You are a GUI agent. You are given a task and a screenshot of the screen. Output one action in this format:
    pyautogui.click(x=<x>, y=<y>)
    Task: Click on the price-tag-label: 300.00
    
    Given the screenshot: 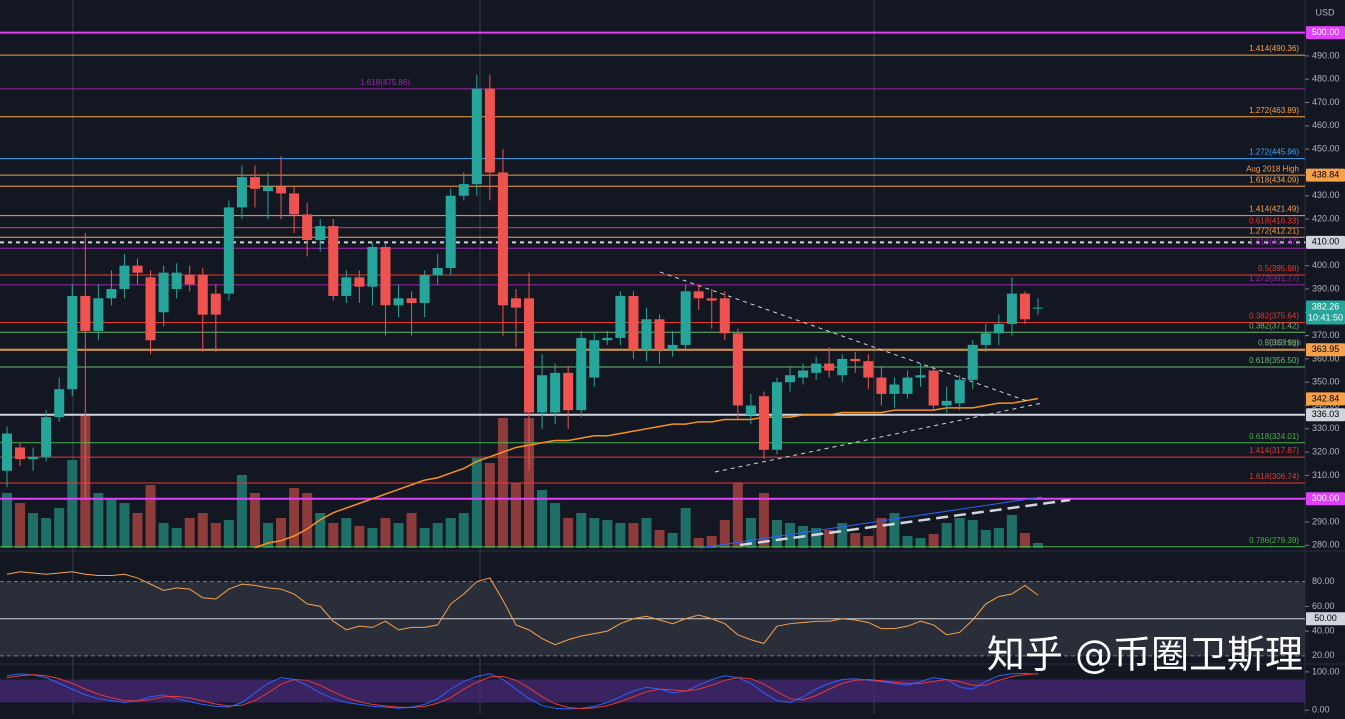 What is the action you would take?
    pyautogui.click(x=1326, y=498)
    